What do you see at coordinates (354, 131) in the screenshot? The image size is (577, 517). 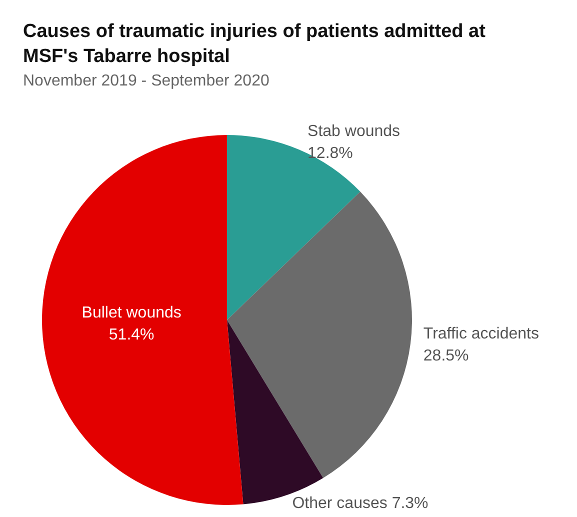 I see `slice-label: Stab wounds` at bounding box center [354, 131].